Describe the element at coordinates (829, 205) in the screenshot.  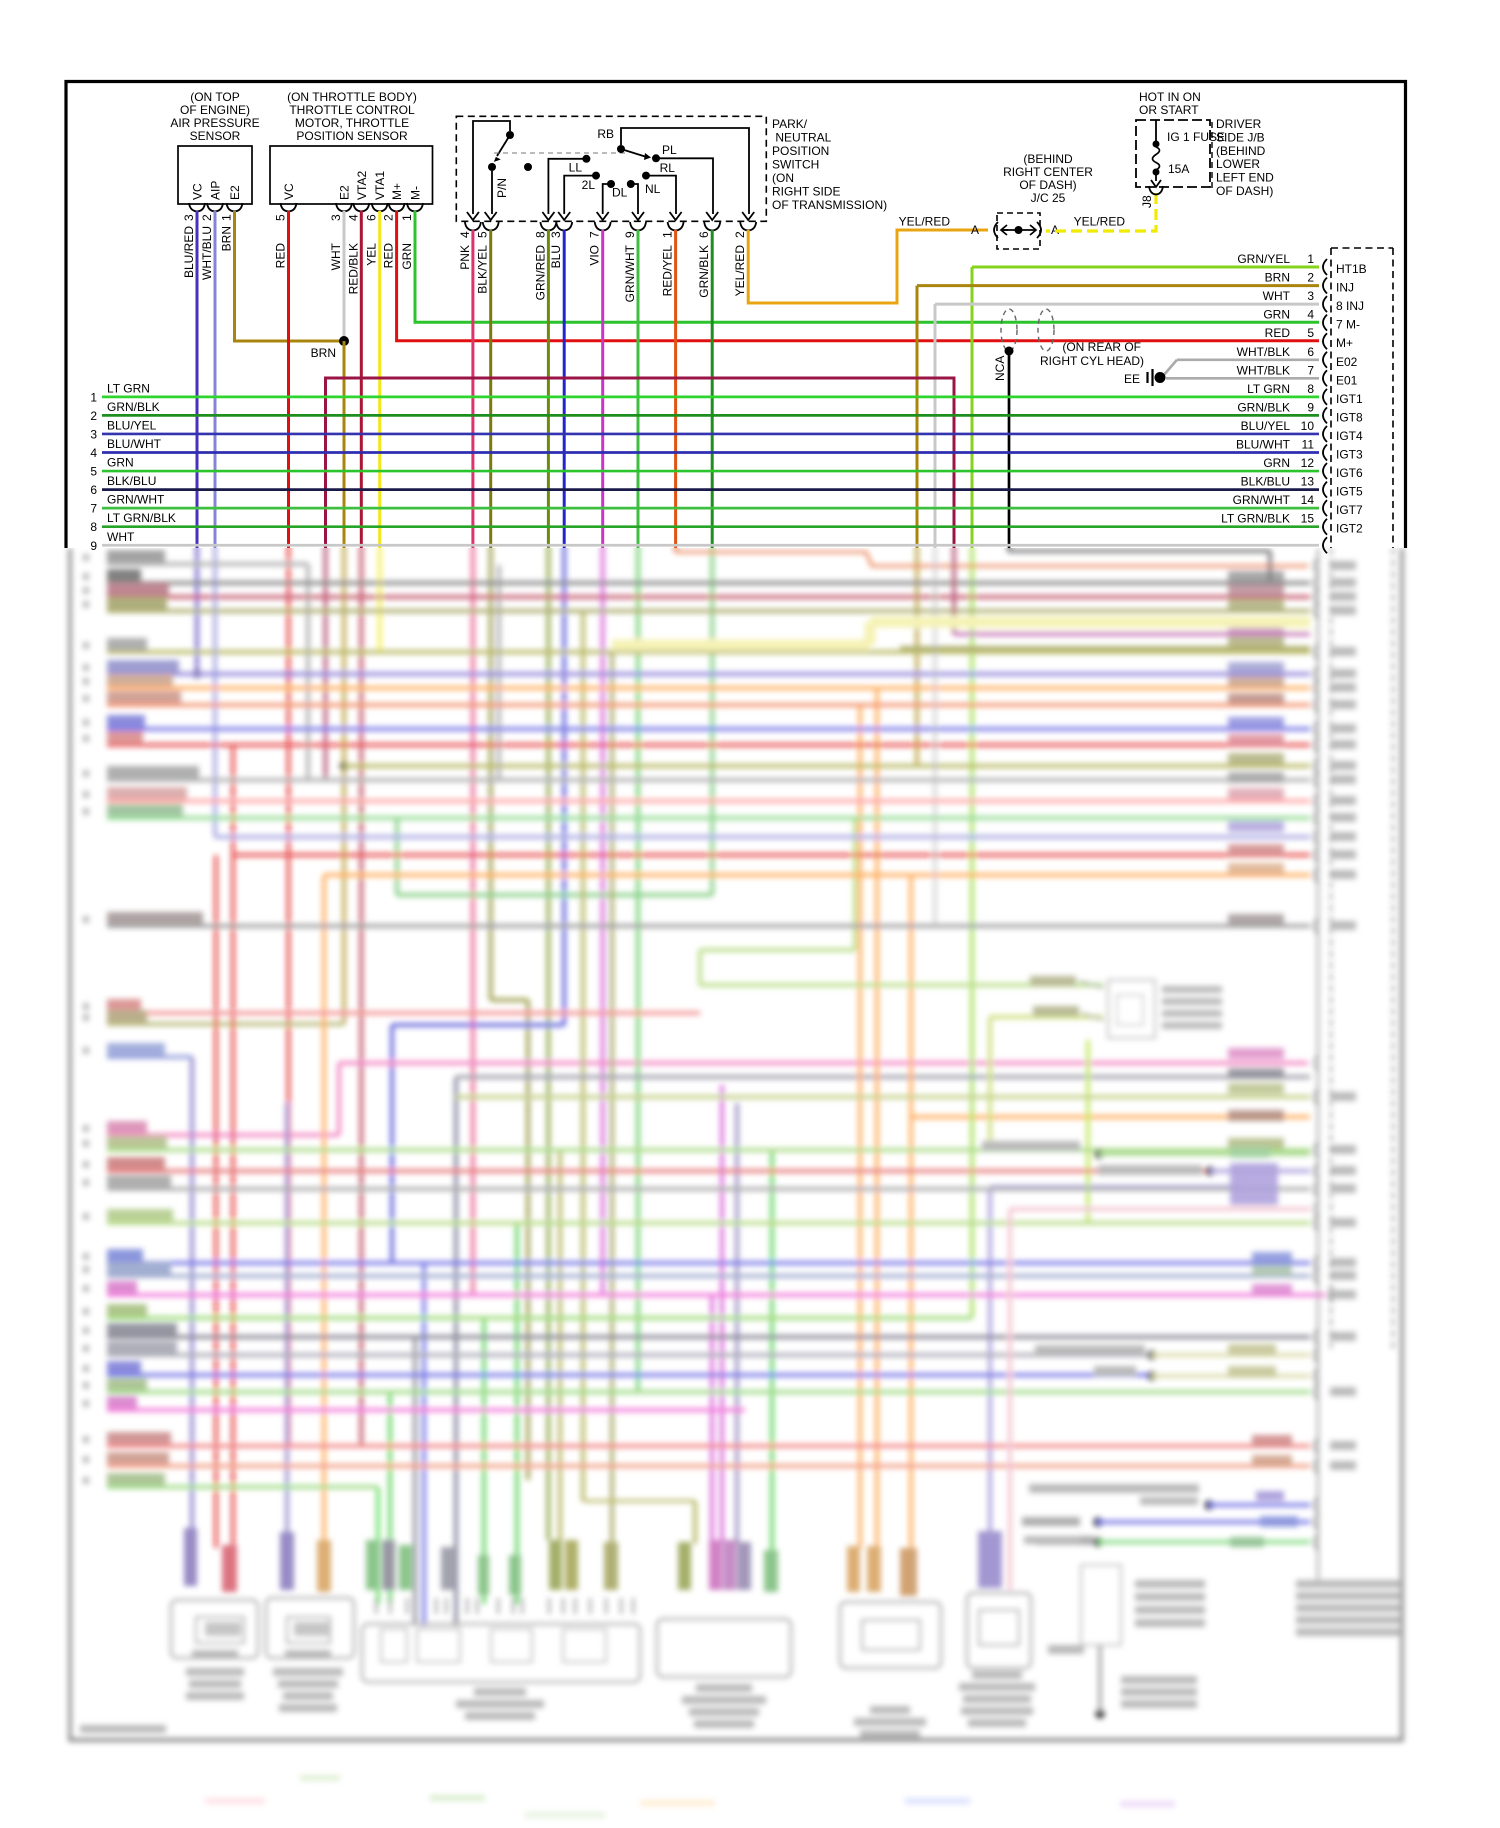
I see `svg-text: OF TRANSMISSION)` at that location.